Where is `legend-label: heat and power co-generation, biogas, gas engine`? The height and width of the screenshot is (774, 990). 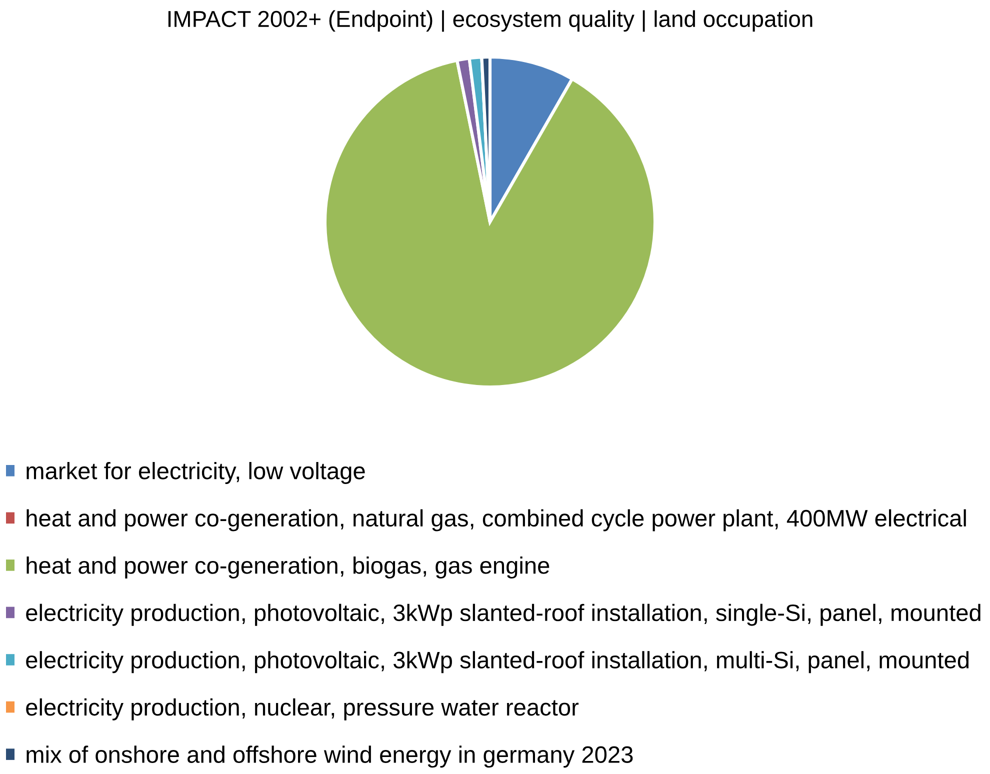
legend-label: heat and power co-generation, biogas, gas engine is located at coordinates (288, 567).